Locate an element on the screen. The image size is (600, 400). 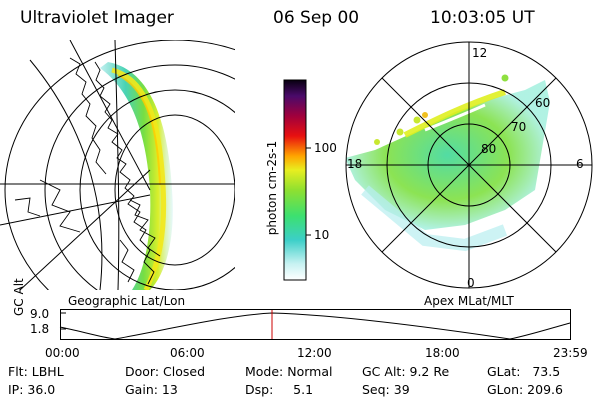
colorbar-tick-100: 100 is located at coordinates (325, 148).